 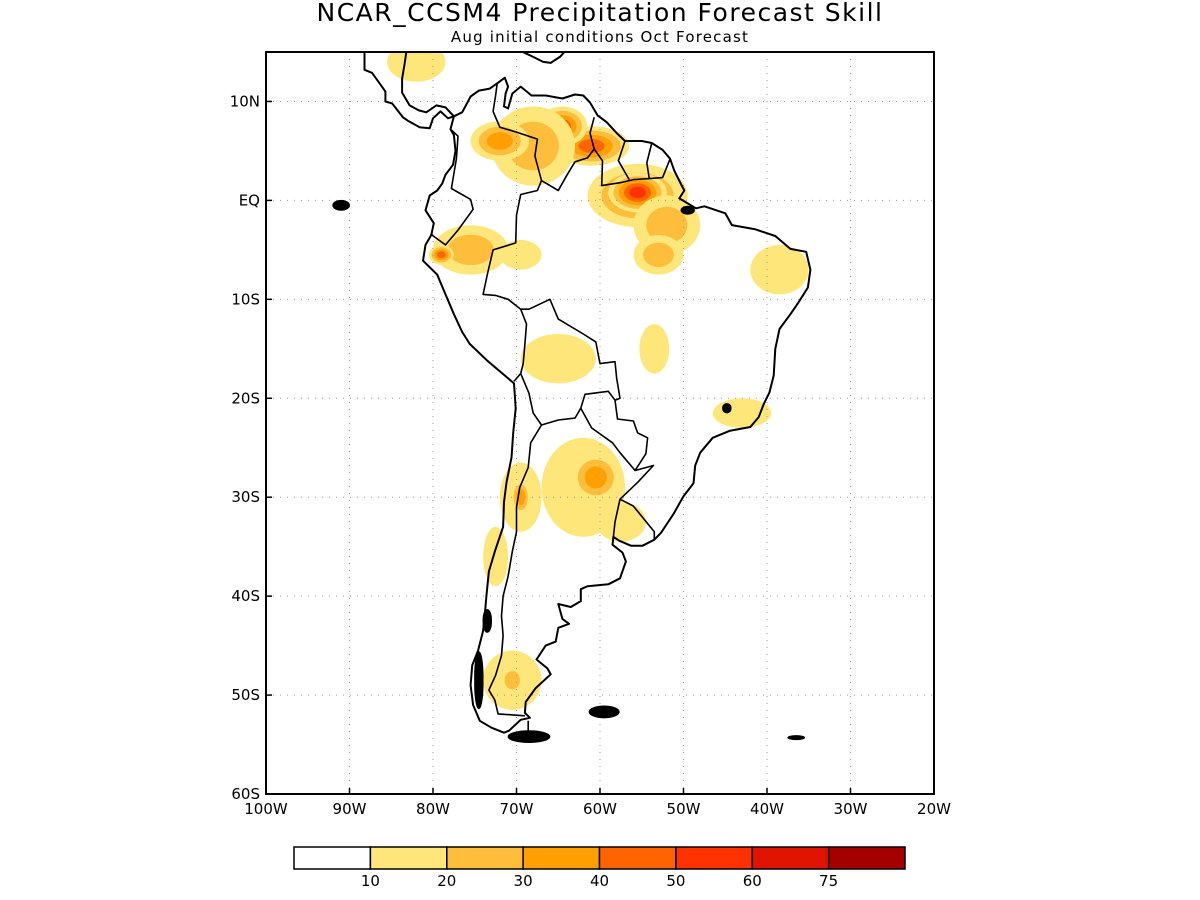 What do you see at coordinates (249, 200) in the screenshot?
I see `y-tick-label: EQ` at bounding box center [249, 200].